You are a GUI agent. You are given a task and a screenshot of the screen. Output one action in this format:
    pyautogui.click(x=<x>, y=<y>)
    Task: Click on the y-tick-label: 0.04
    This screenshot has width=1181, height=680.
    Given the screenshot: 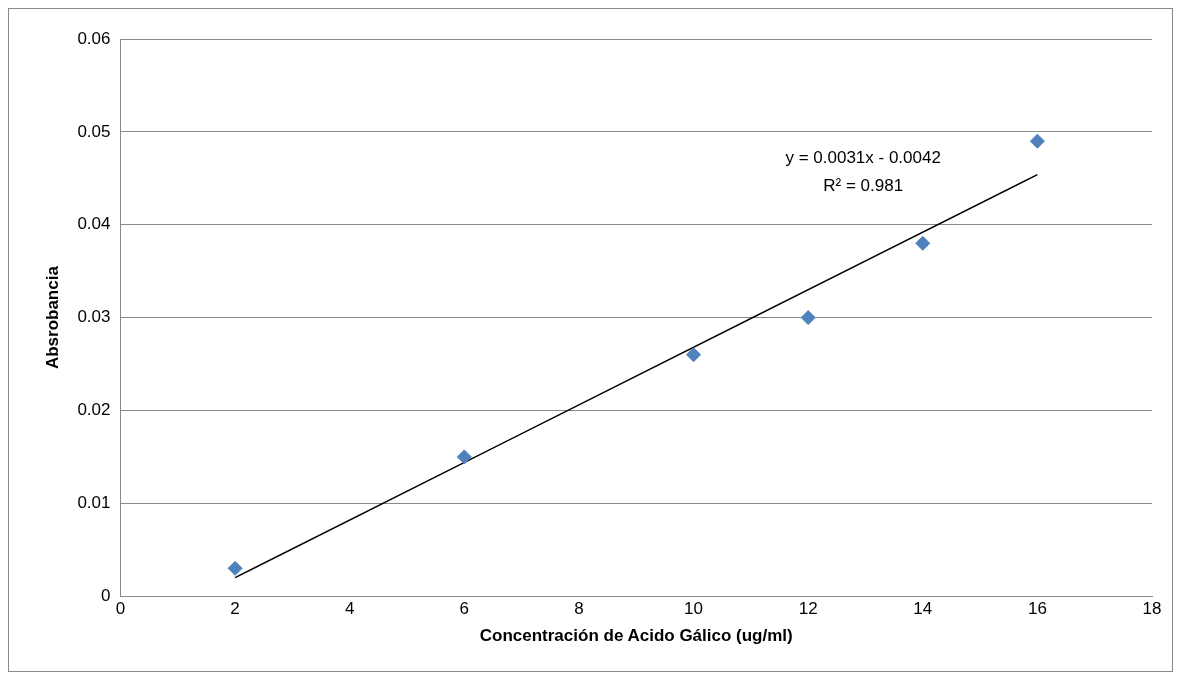 What is the action you would take?
    pyautogui.click(x=94, y=224)
    